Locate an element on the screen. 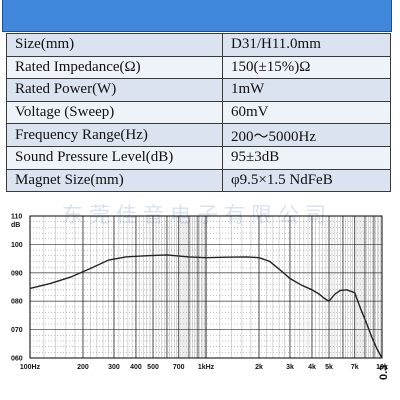 This screenshot has height=400, width=400. spec-label: Magnet Size(mm) is located at coordinates (114, 180).